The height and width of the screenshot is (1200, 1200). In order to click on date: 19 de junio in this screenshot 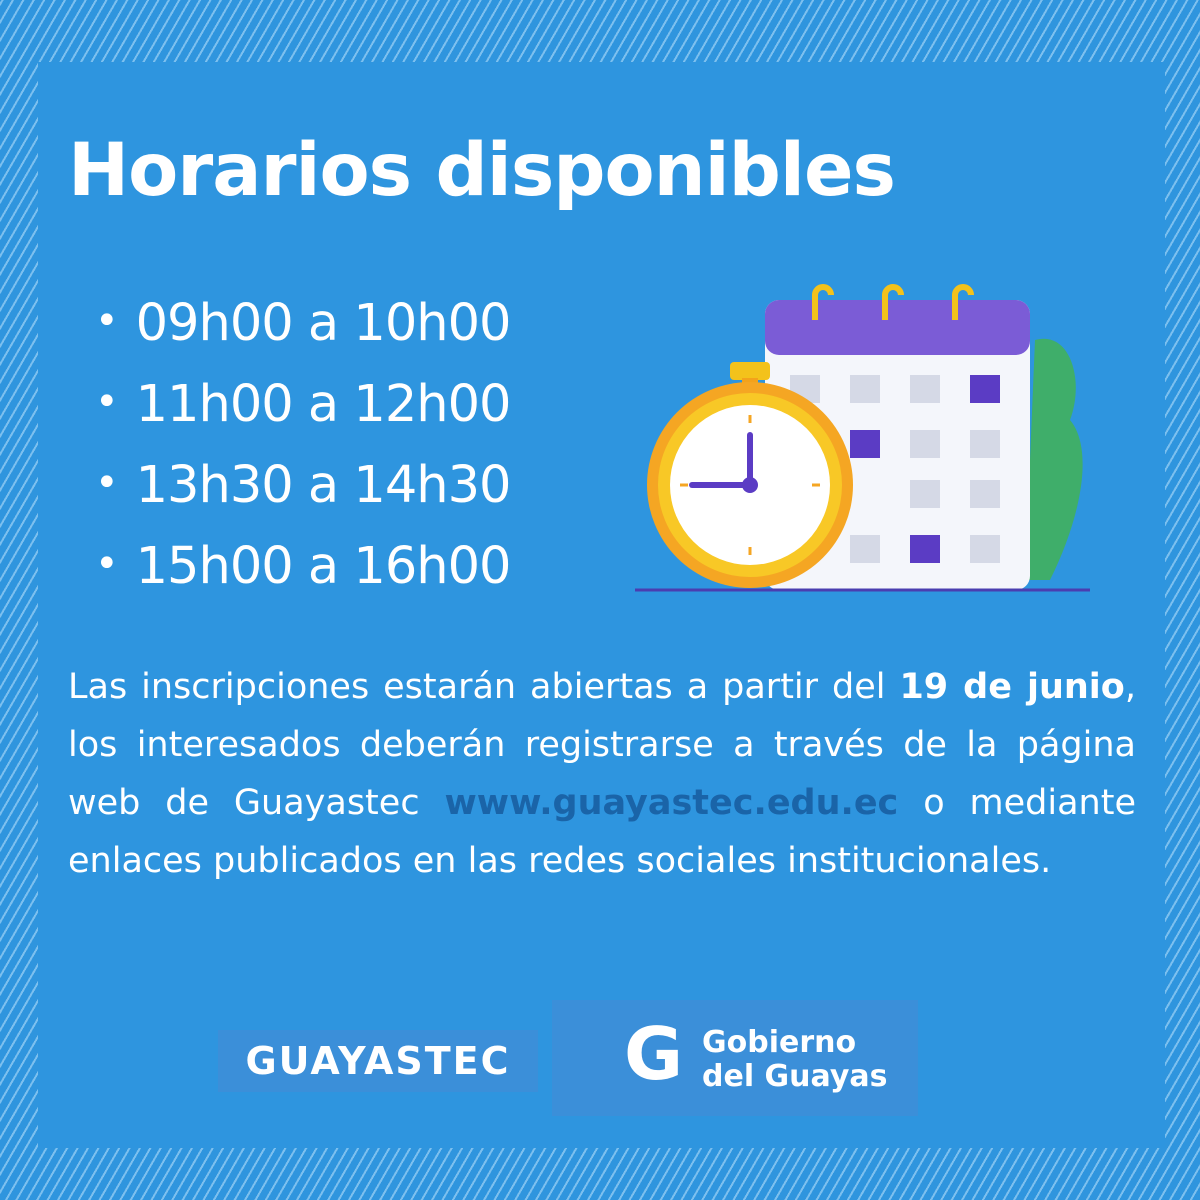, I will do `click(1012, 687)`.